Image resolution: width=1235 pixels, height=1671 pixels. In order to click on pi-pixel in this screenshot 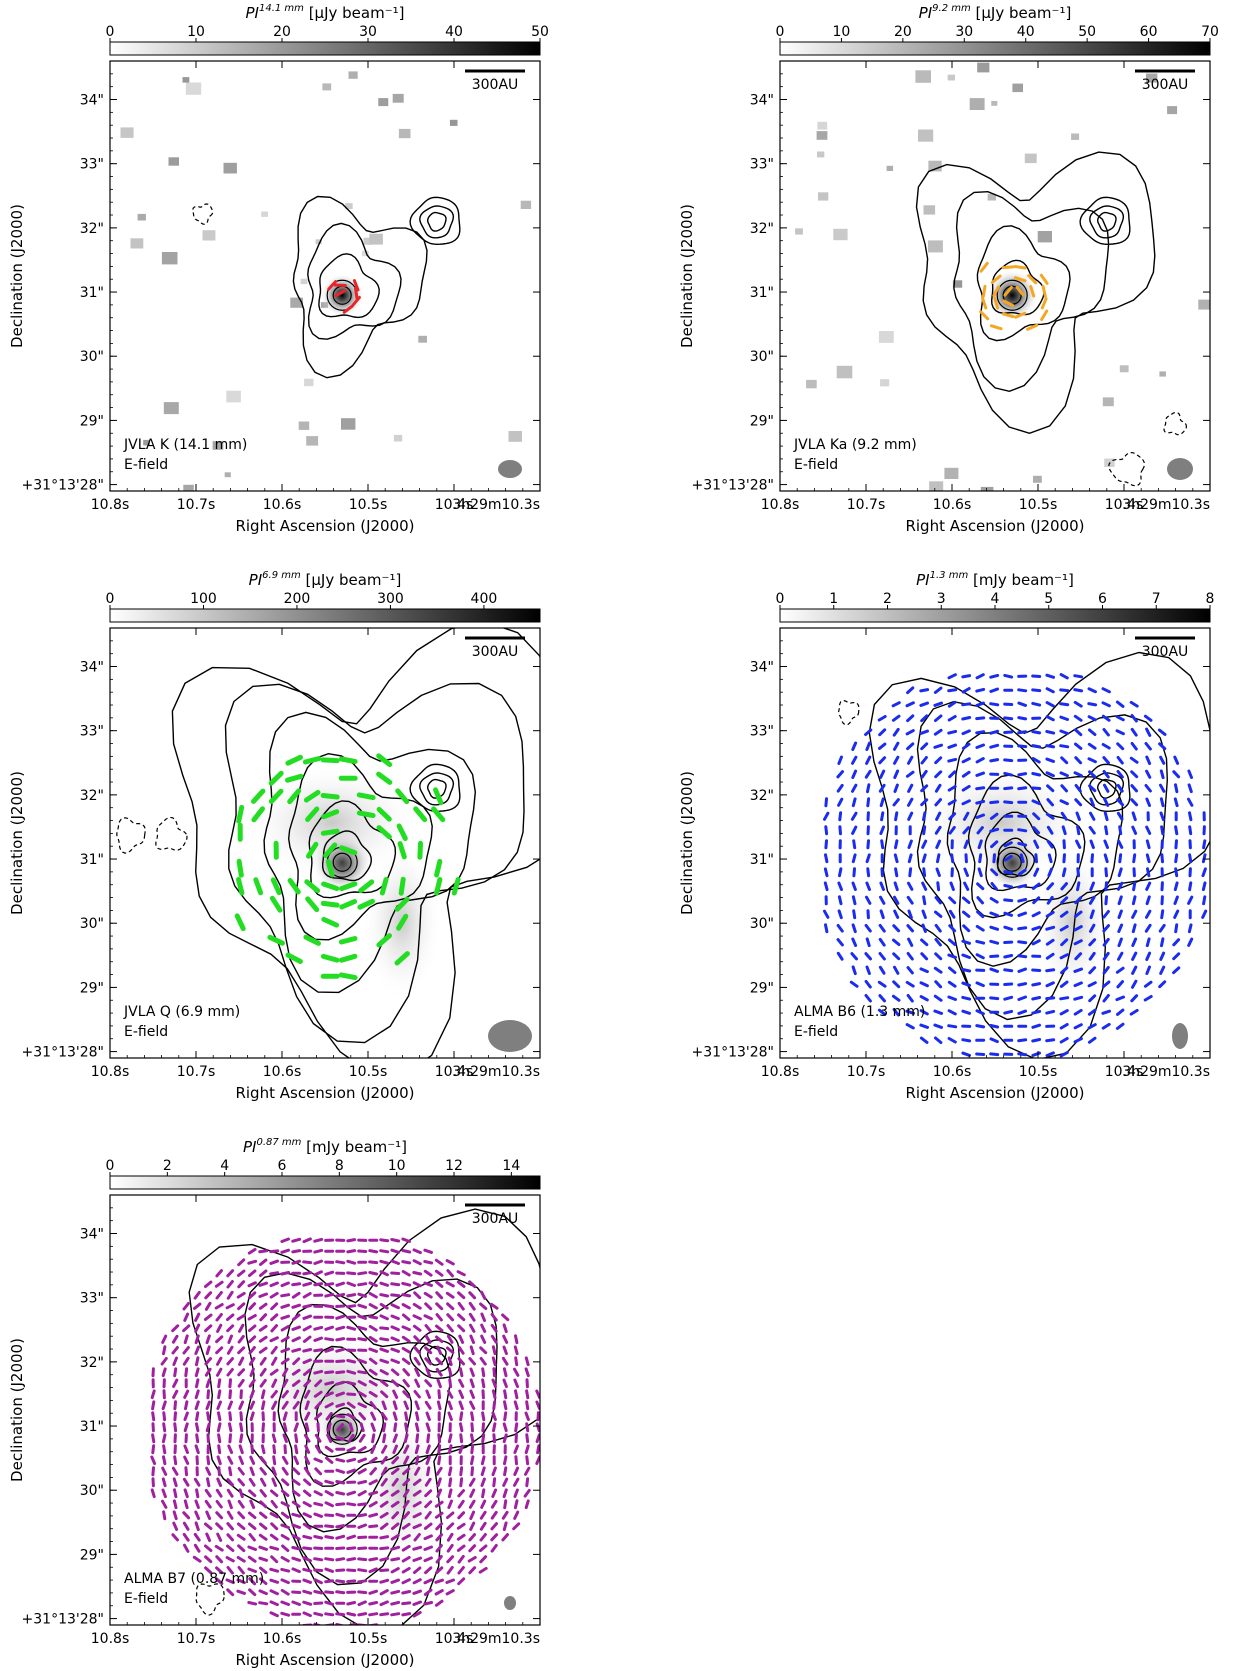, I will do `click(1204, 304)`.